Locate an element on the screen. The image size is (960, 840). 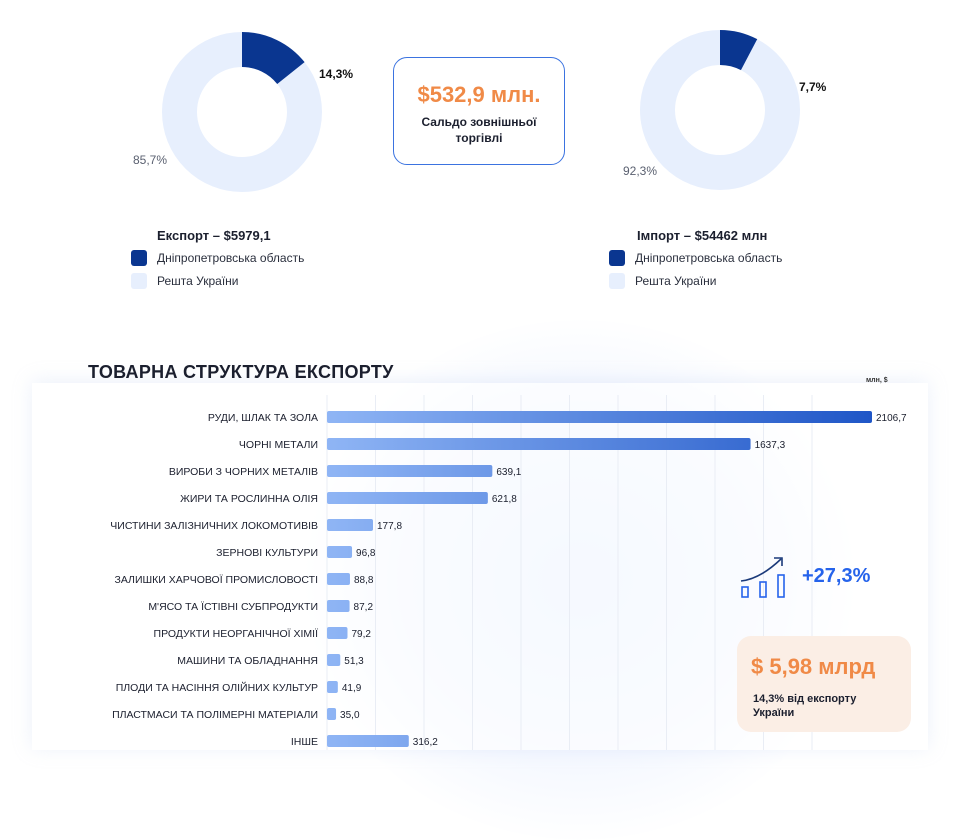
import-rest-percent: 92,3% is located at coordinates (640, 171).